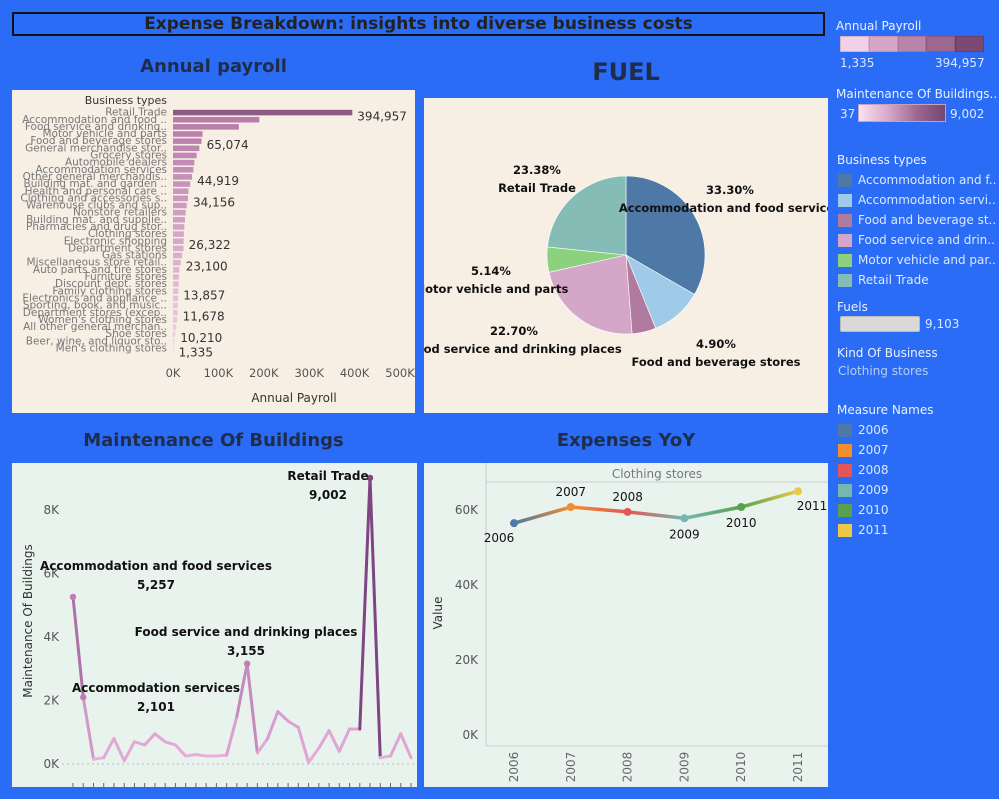  Describe the element at coordinates (491, 271) in the screenshot. I see `pie-percent-label: 5.14%` at that location.